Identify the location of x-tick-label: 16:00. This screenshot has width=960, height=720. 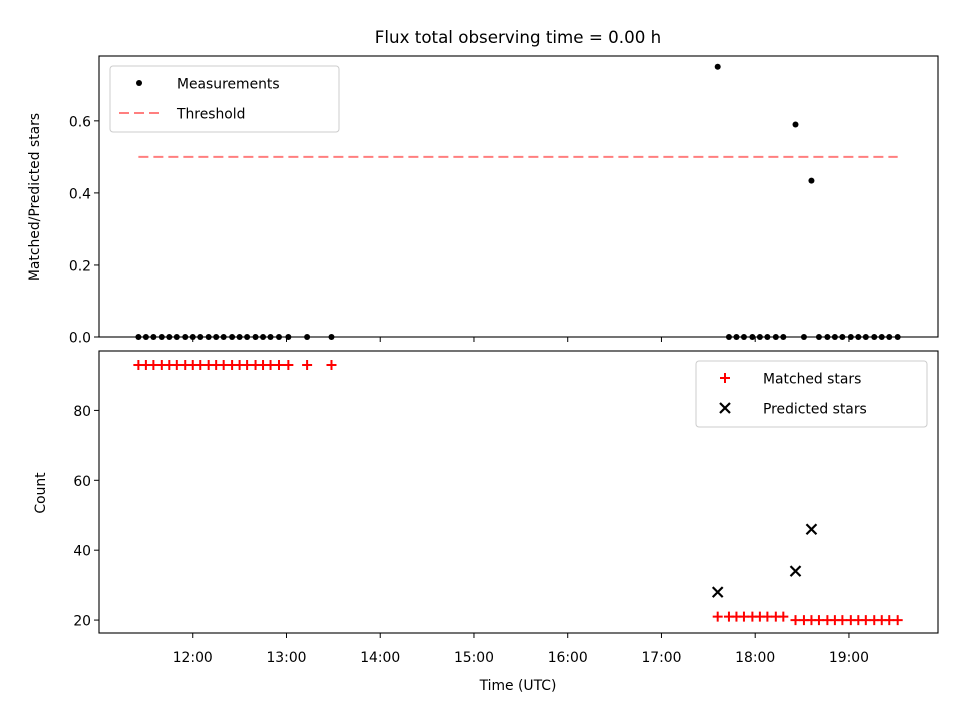
(568, 658).